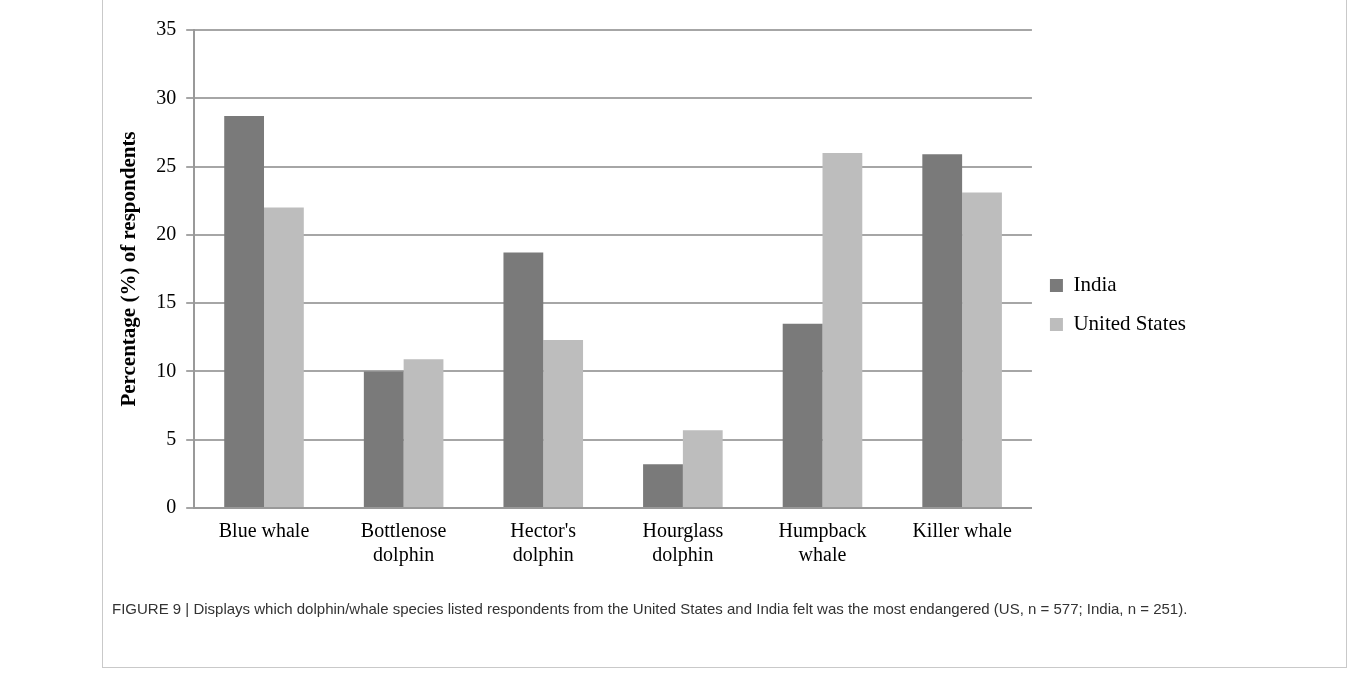 This screenshot has height=677, width=1357. Describe the element at coordinates (166, 369) in the screenshot. I see `y-tick-label: 10` at that location.